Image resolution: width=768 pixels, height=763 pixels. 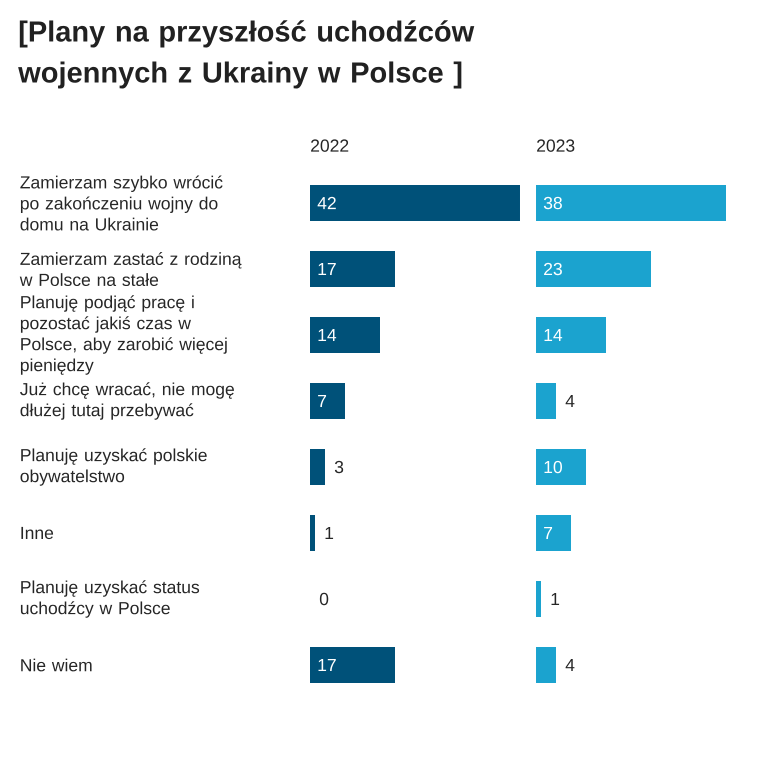 What do you see at coordinates (555, 145) in the screenshot?
I see `x-axis-title: 2023` at bounding box center [555, 145].